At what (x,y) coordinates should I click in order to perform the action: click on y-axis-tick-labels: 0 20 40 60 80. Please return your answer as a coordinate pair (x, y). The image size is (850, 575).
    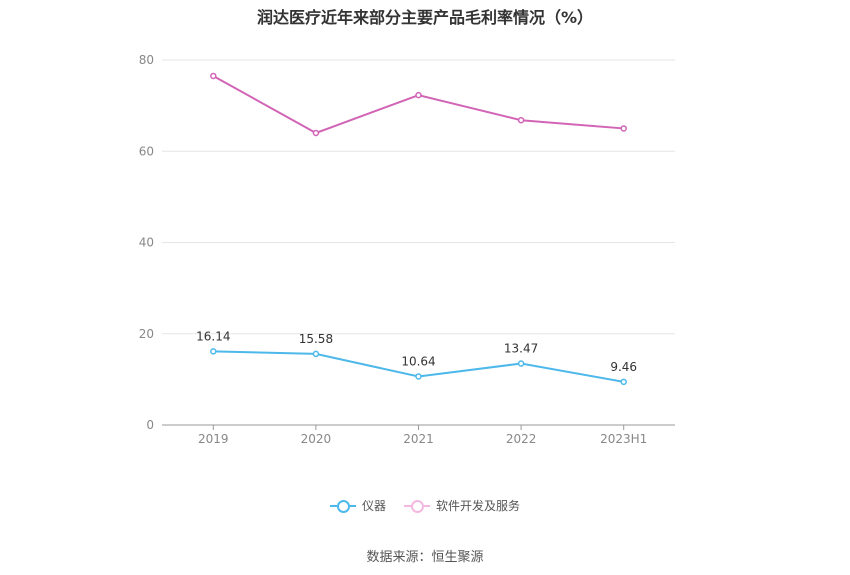
    Looking at the image, I should click on (146, 242).